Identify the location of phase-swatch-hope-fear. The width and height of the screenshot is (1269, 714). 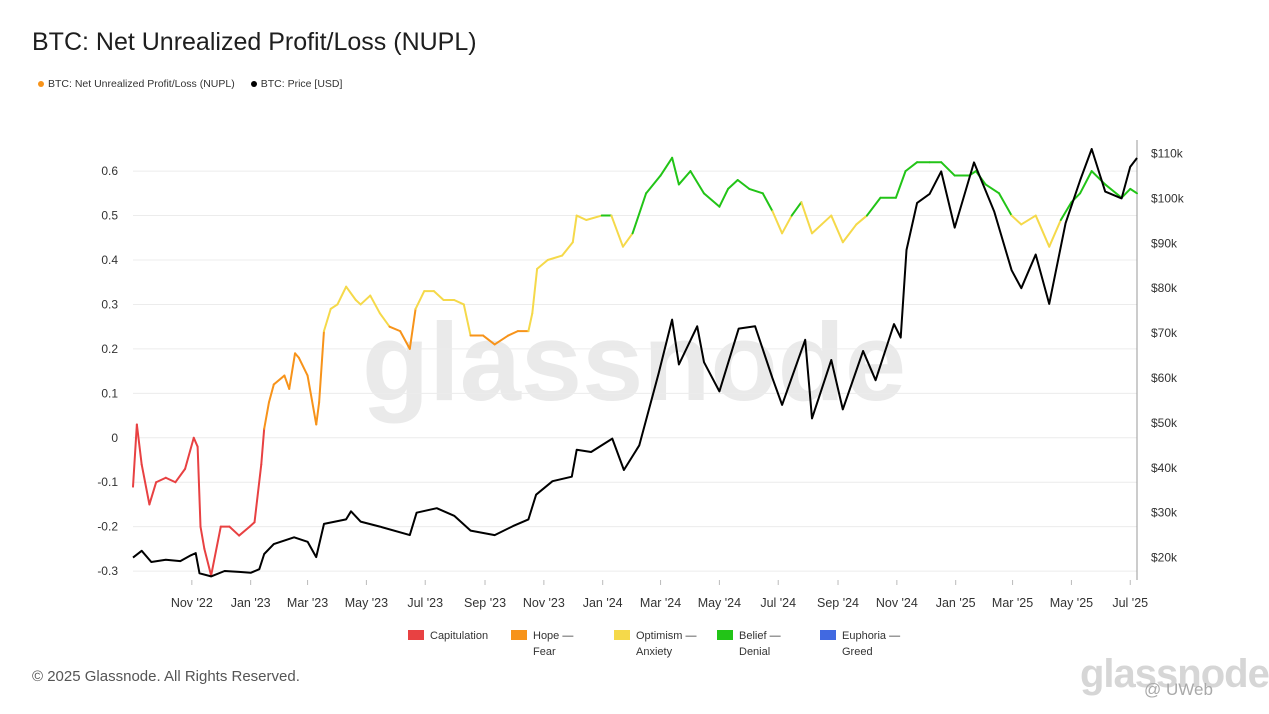
(519, 635).